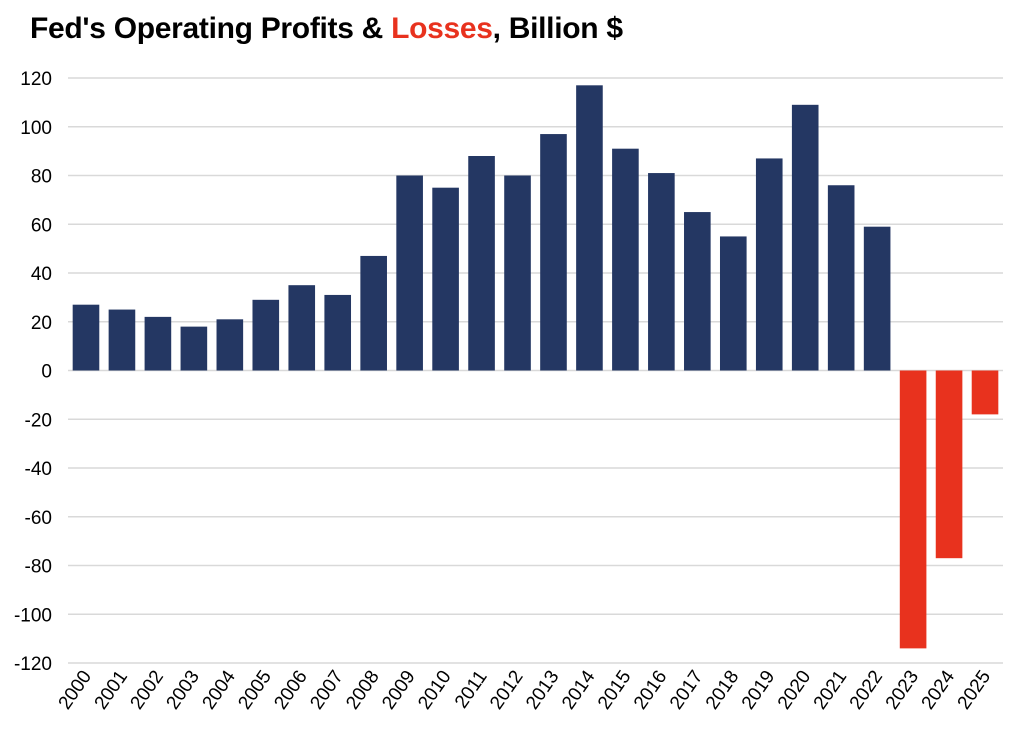  I want to click on bar-2014, so click(589, 228).